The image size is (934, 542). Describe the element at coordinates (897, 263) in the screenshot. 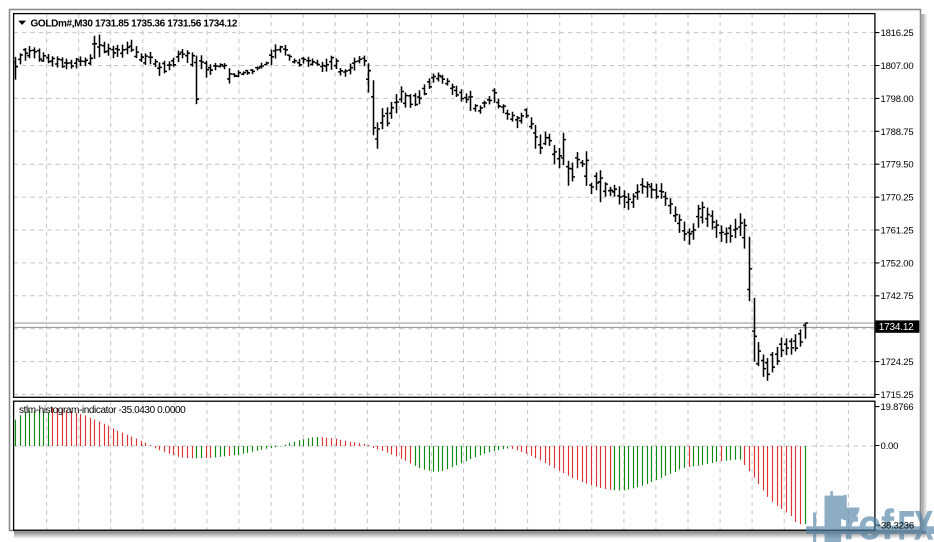

I see `svg-text: 1752.00` at that location.